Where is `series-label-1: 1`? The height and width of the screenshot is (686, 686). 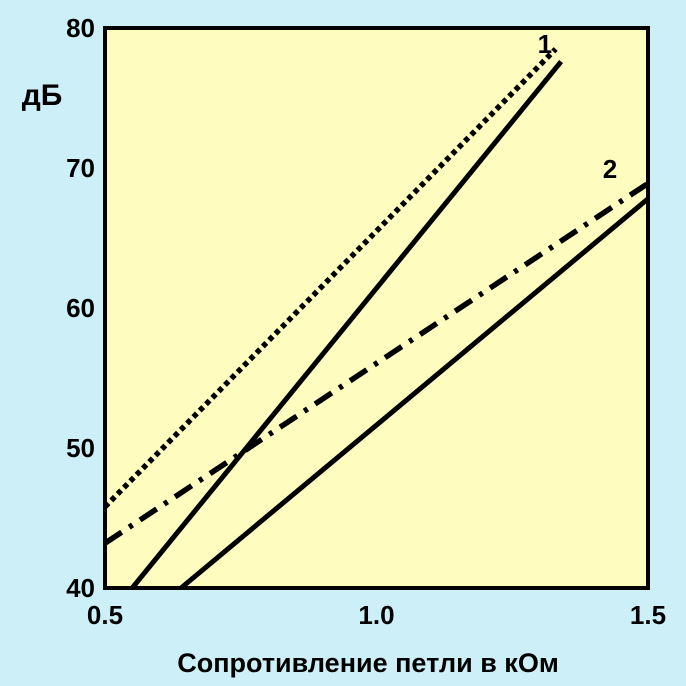
series-label-1: 1 is located at coordinates (545, 44).